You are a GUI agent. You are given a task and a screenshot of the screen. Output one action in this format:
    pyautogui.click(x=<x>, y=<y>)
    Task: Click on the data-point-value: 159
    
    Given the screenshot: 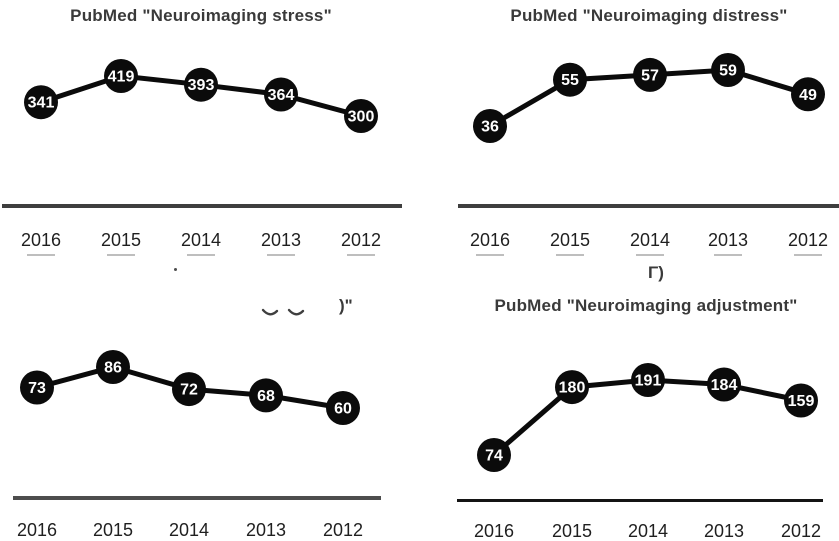 What is the action you would take?
    pyautogui.click(x=801, y=401)
    